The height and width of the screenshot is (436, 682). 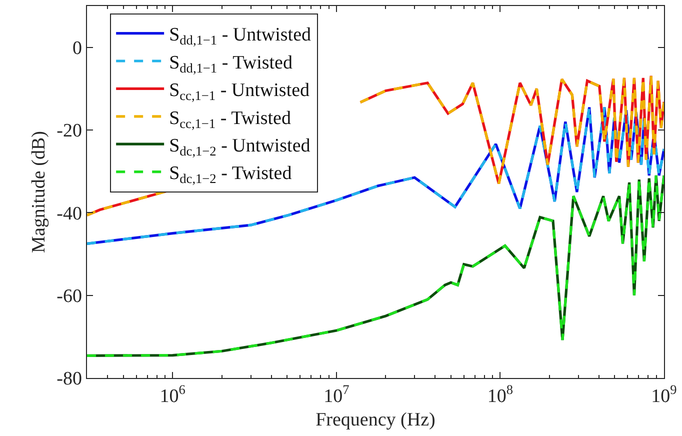 What do you see at coordinates (77, 48) in the screenshot?
I see `y-tick-label: 0` at bounding box center [77, 48].